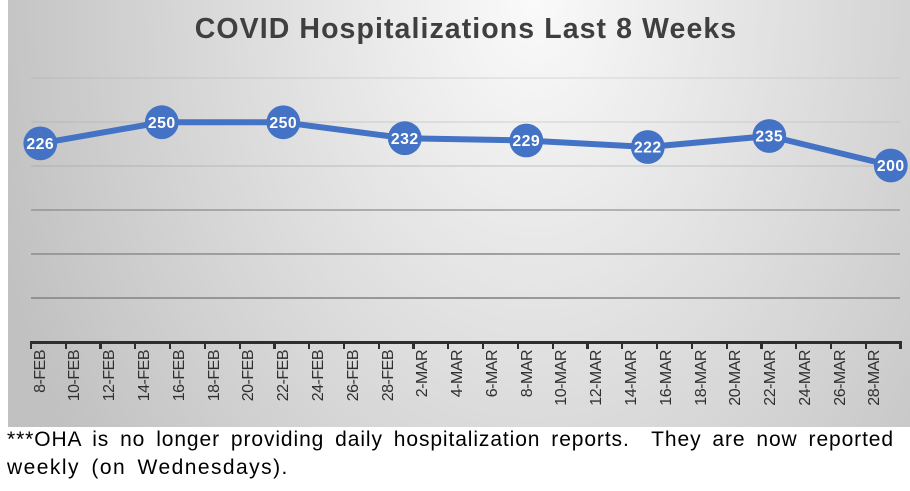 Image resolution: width=910 pixels, height=491 pixels. Describe the element at coordinates (648, 148) in the screenshot. I see `svg-text: 222` at that location.